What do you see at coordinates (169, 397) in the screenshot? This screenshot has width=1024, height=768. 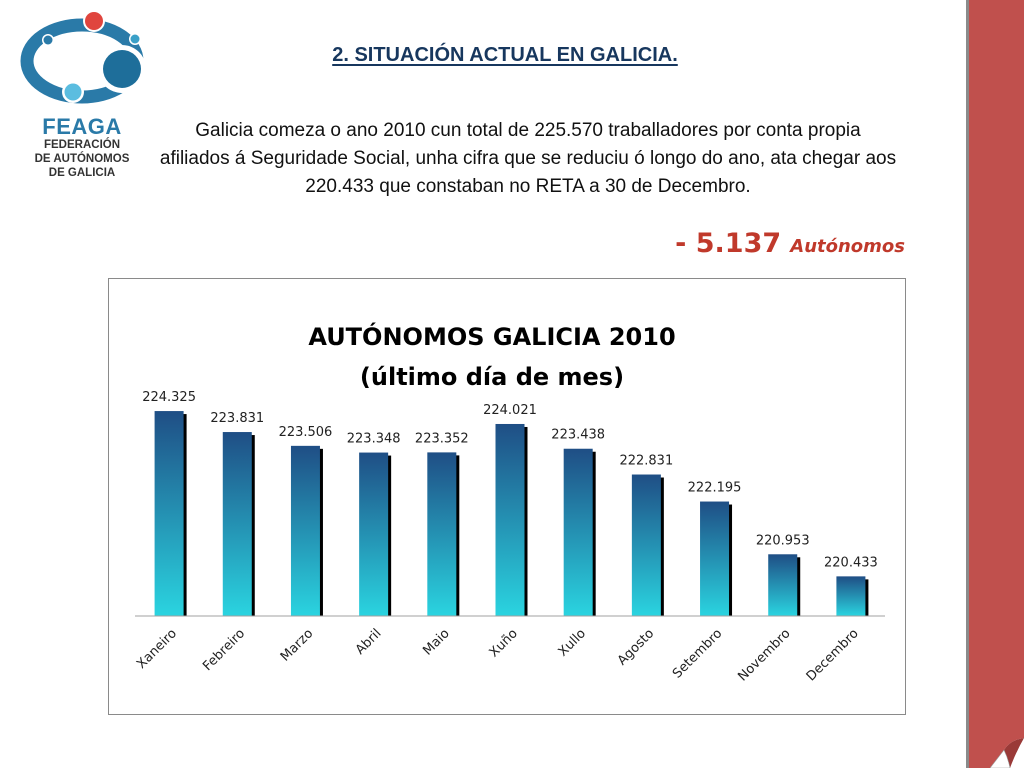 I see `data-label: 224.325` at bounding box center [169, 397].